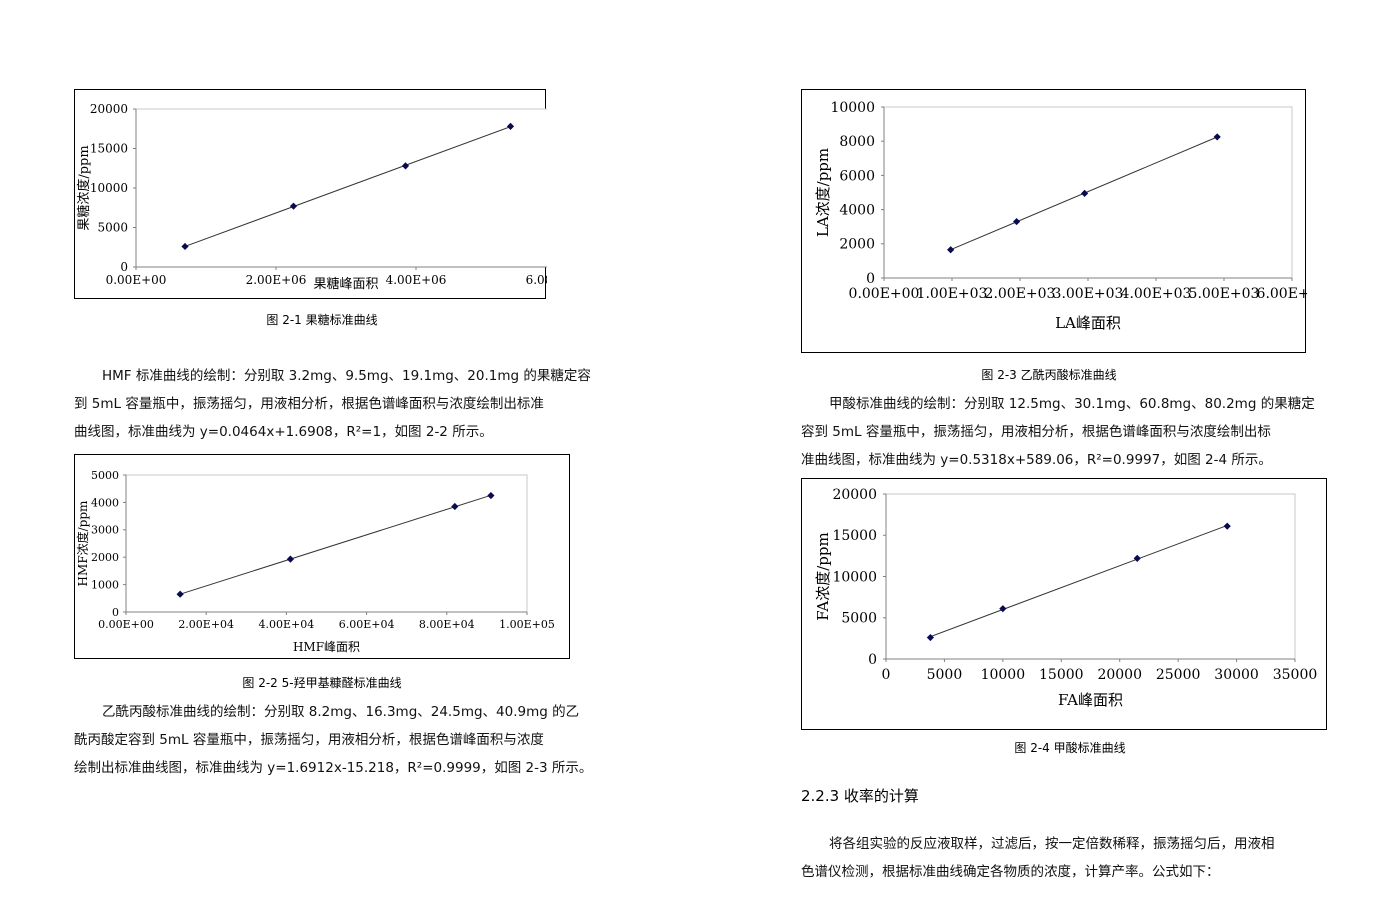  I want to click on caption-fig-2-1: 图 2-1 果糖标准曲线, so click(322, 320).